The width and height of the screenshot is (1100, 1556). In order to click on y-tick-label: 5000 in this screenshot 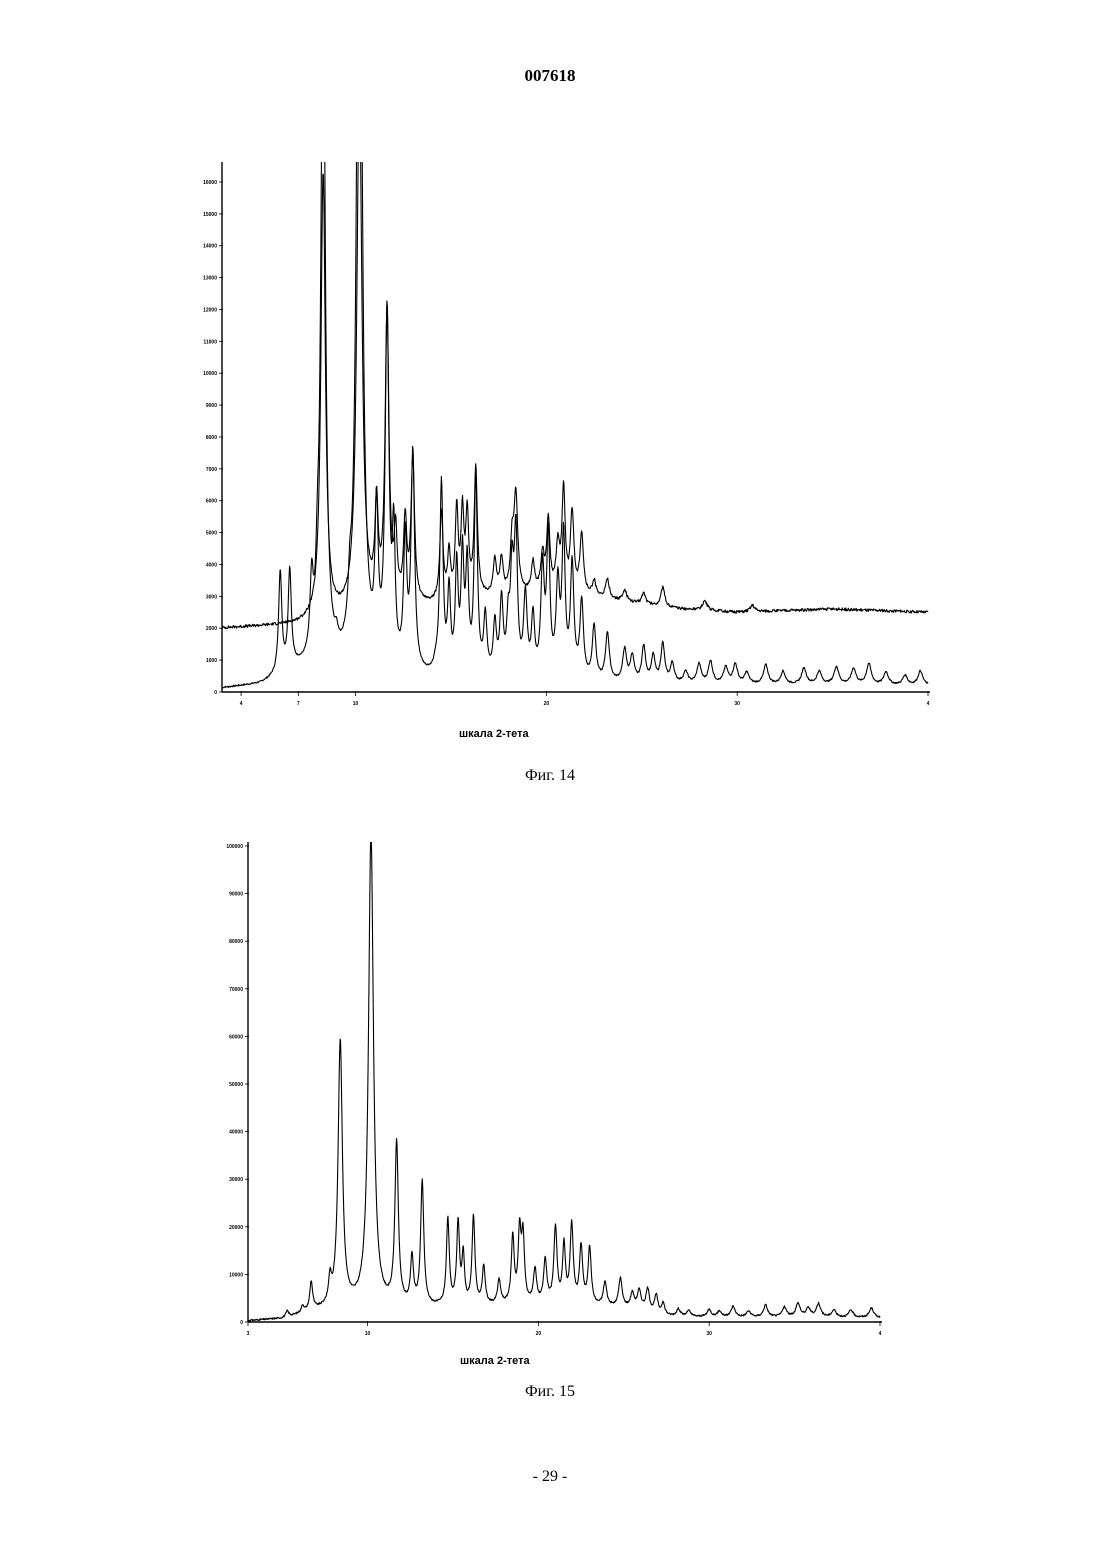, I will do `click(211, 534)`.